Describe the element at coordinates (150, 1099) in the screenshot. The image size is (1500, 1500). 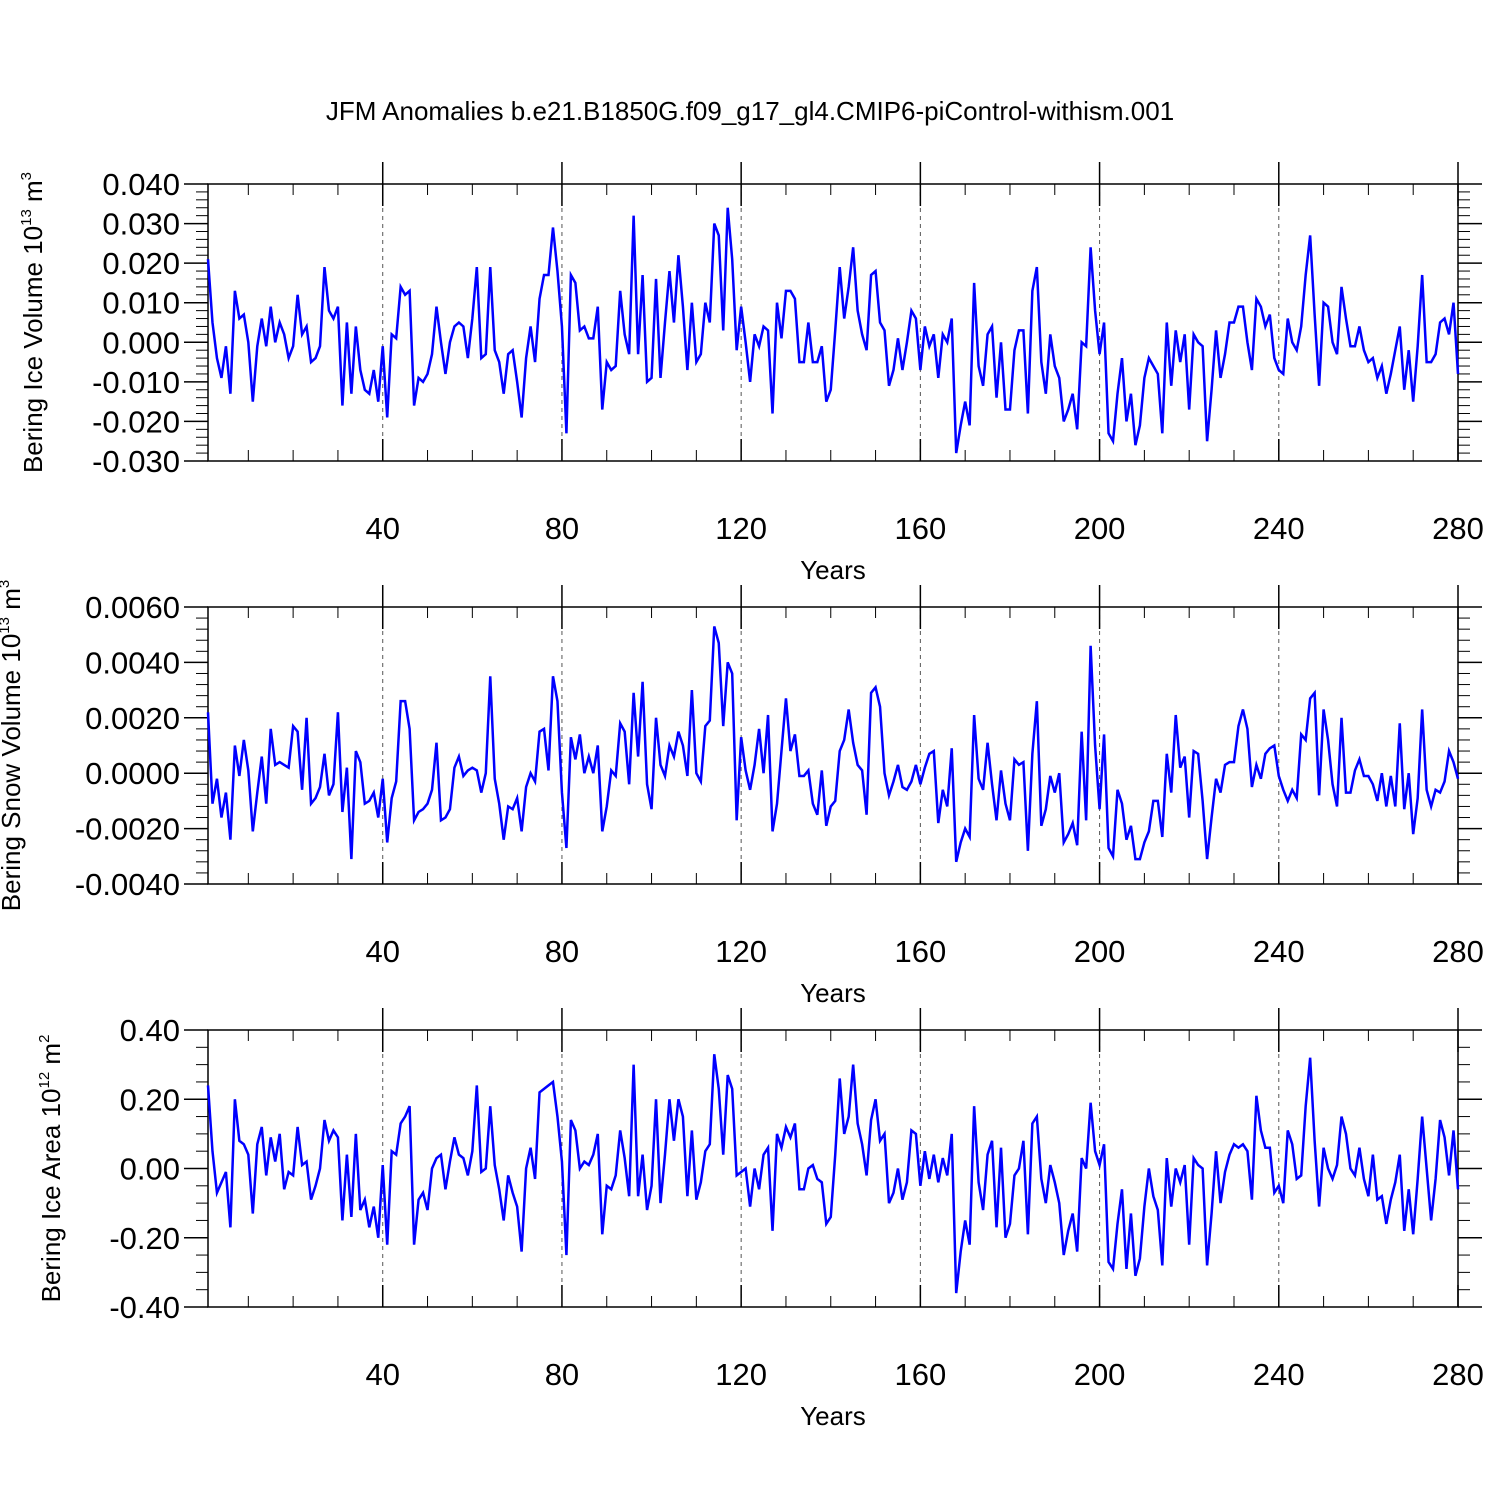
I see `y-tick-label: 0.20` at that location.